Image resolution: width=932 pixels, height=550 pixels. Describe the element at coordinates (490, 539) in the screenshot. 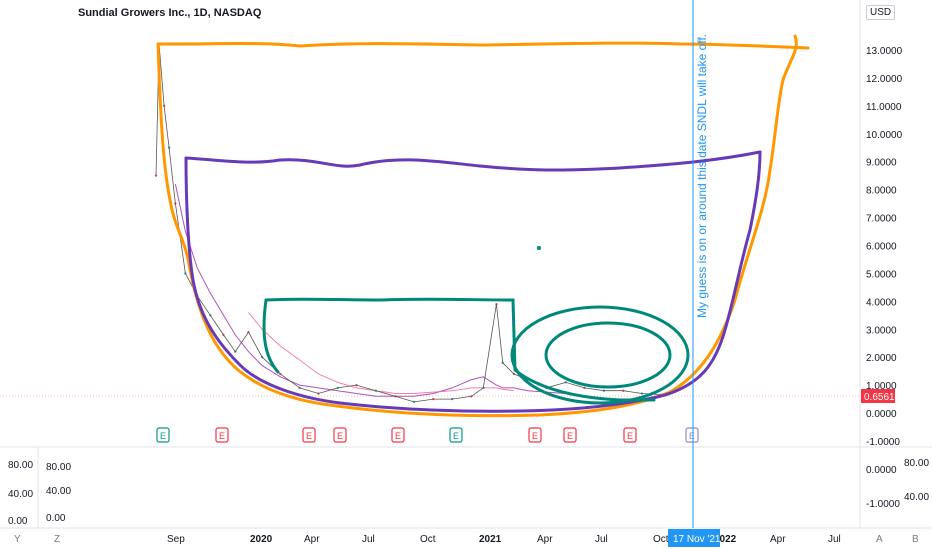

I see `time-axis-label: 2021` at that location.